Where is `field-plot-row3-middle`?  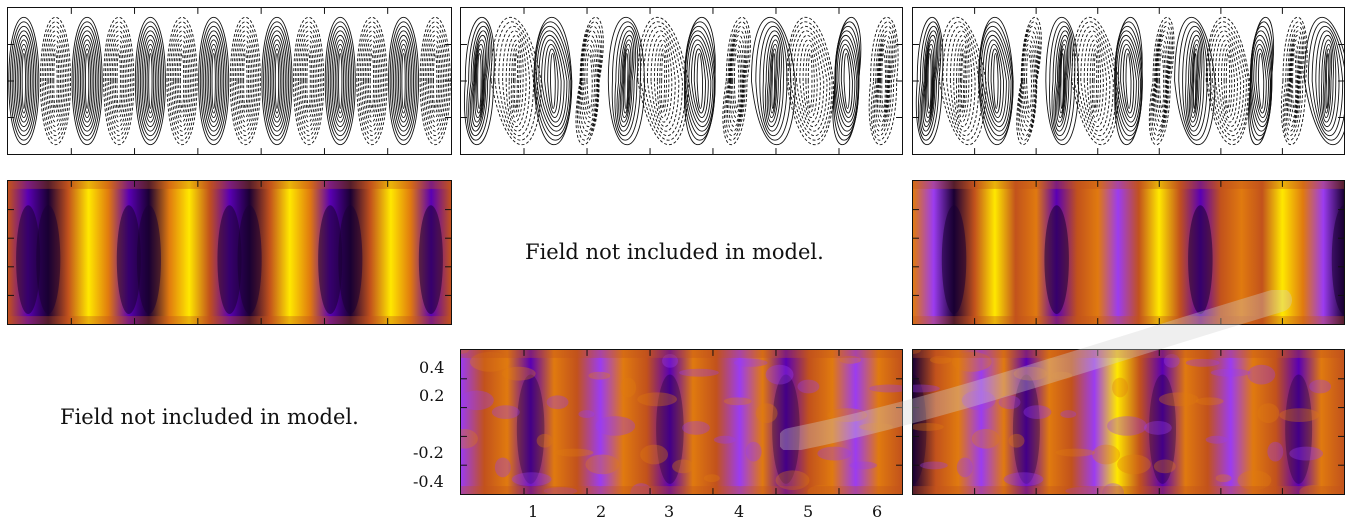
field-plot-row3-middle is located at coordinates (681, 422).